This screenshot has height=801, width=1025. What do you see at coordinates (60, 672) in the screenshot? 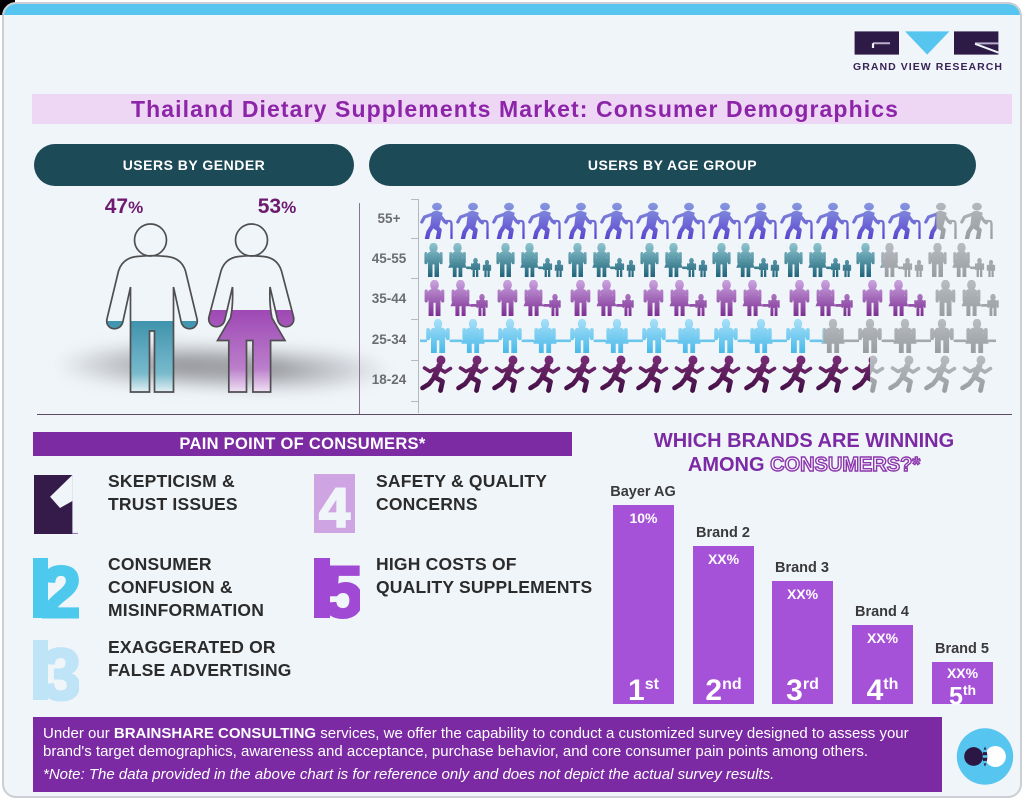
I see `svg-text: 3` at bounding box center [60, 672].